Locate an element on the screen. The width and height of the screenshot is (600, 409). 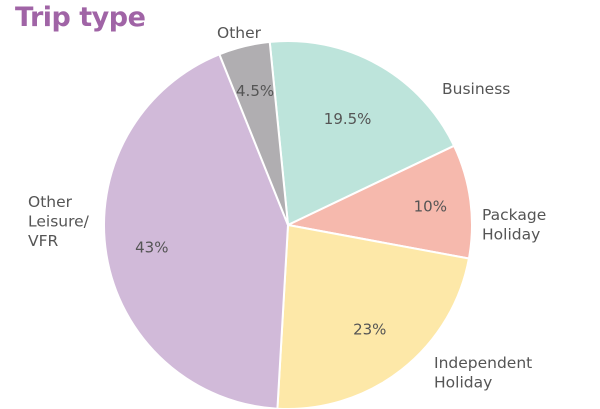
category-label-line: Business is located at coordinates (476, 89).